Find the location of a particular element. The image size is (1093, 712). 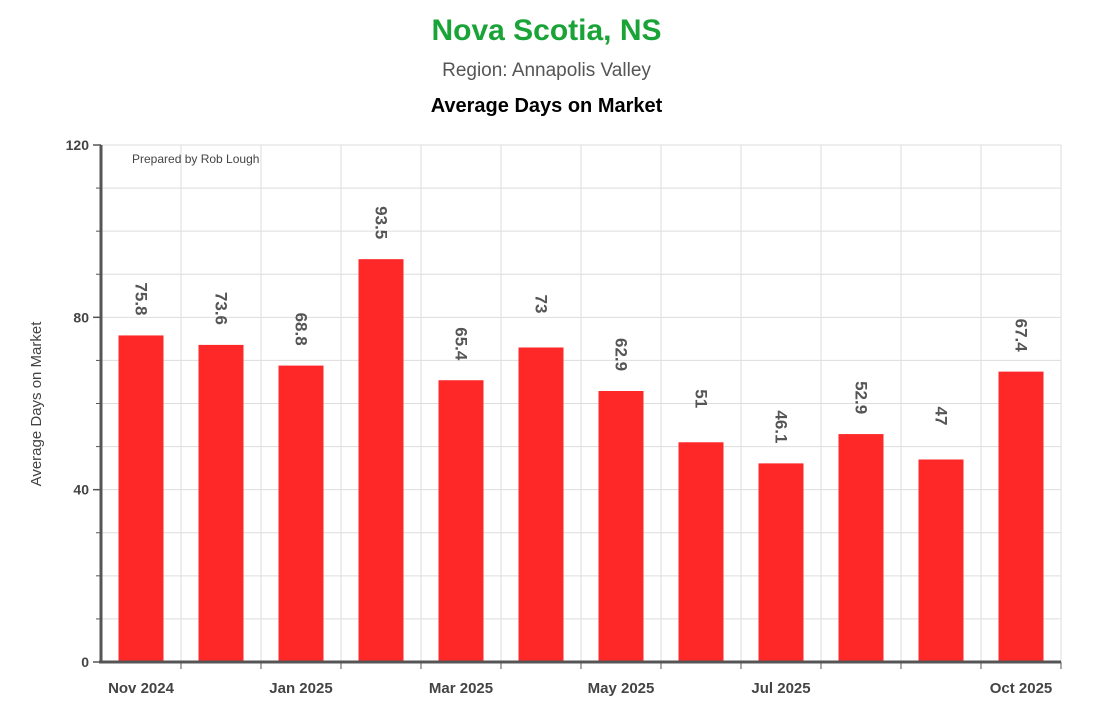

data-label: 62.9 is located at coordinates (621, 354).